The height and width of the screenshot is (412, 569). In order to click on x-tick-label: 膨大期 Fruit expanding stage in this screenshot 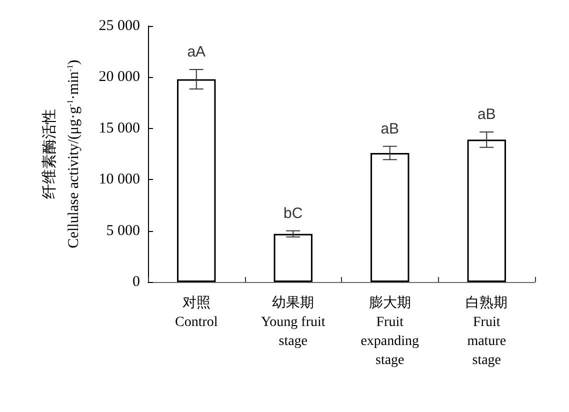, I will do `click(390, 331)`.